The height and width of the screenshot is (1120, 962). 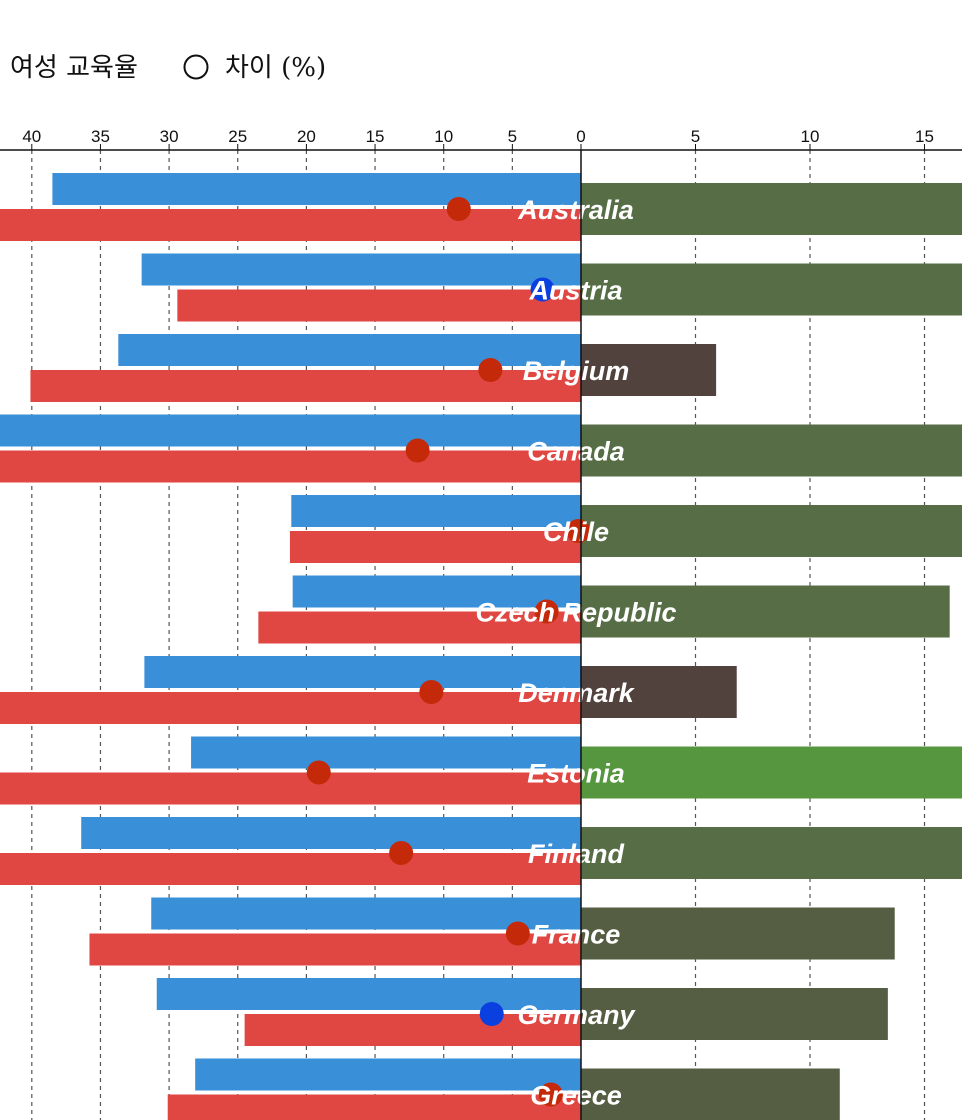 What do you see at coordinates (695, 136) in the screenshot?
I see `tick-label-right: 5` at bounding box center [695, 136].